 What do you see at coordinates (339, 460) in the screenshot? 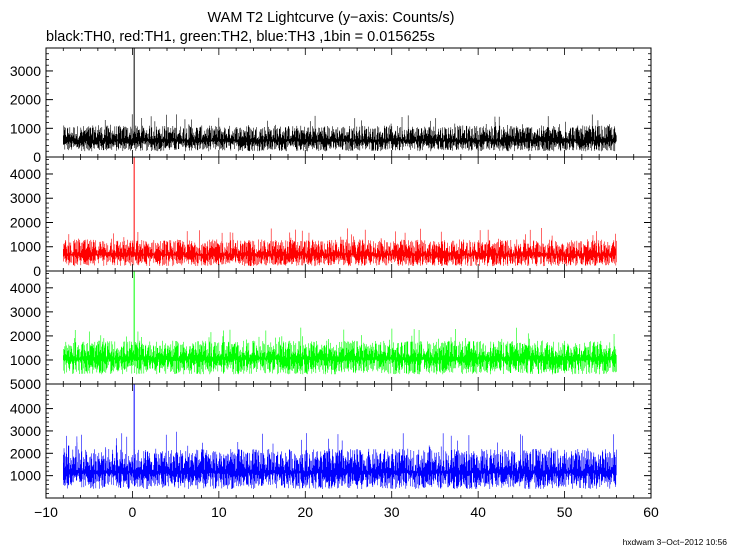
I see `series-th3-trace` at bounding box center [339, 460].